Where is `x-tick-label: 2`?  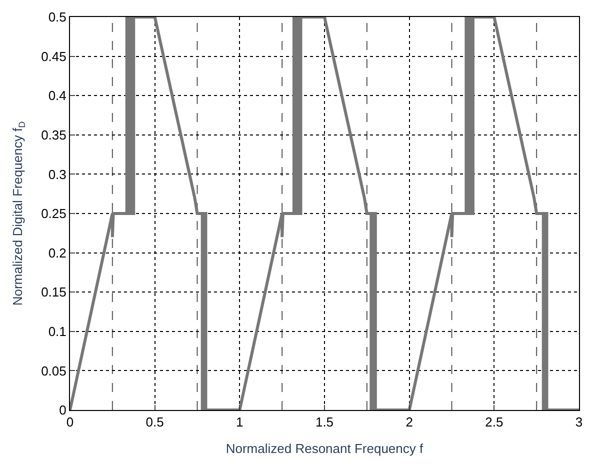 x-tick-label: 2 is located at coordinates (409, 422).